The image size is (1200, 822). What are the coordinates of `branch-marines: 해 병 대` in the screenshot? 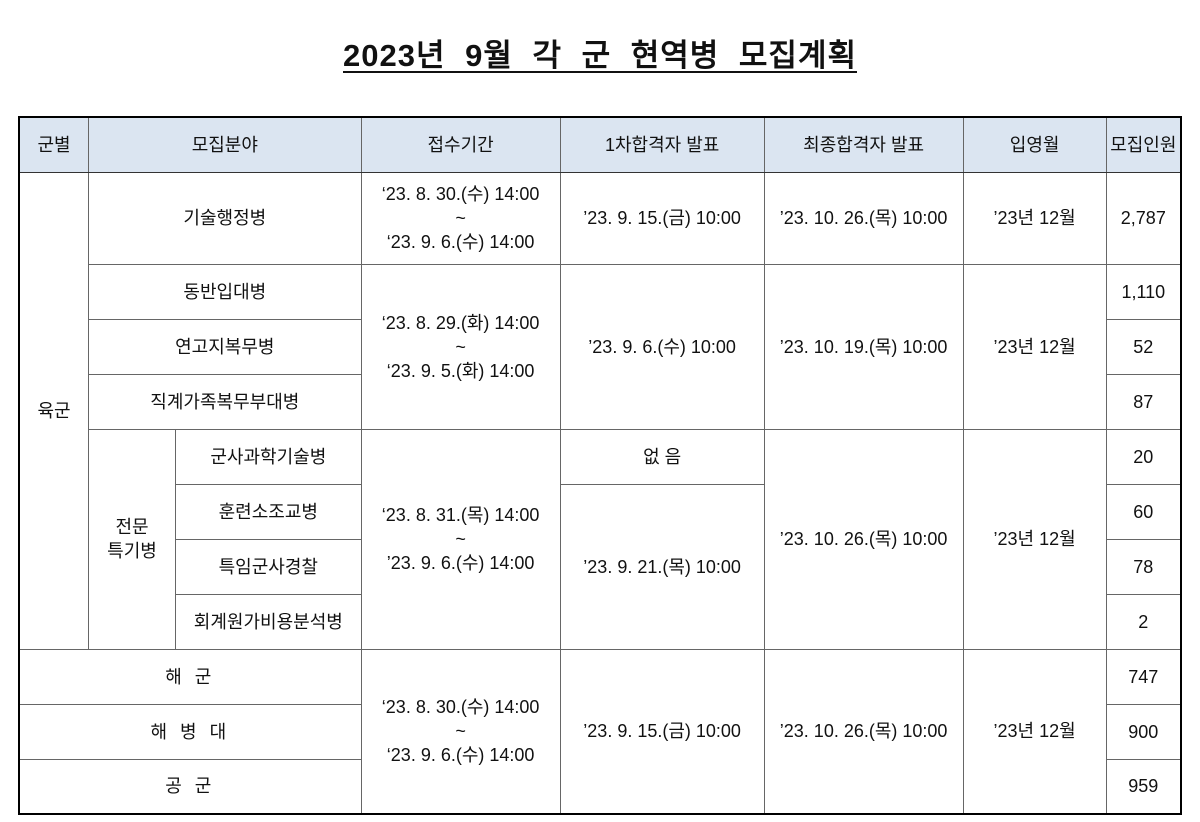 It's located at (190, 731).